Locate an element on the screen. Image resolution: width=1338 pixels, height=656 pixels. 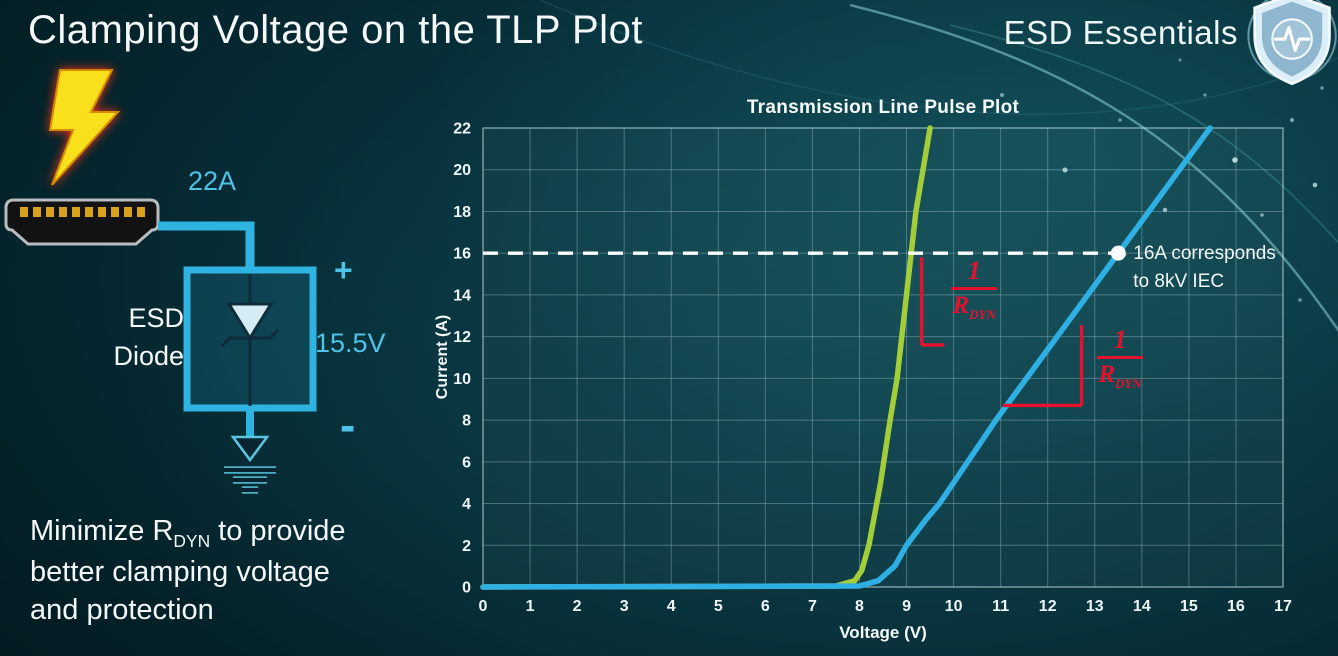
svg-text: 1 is located at coordinates (530, 606).